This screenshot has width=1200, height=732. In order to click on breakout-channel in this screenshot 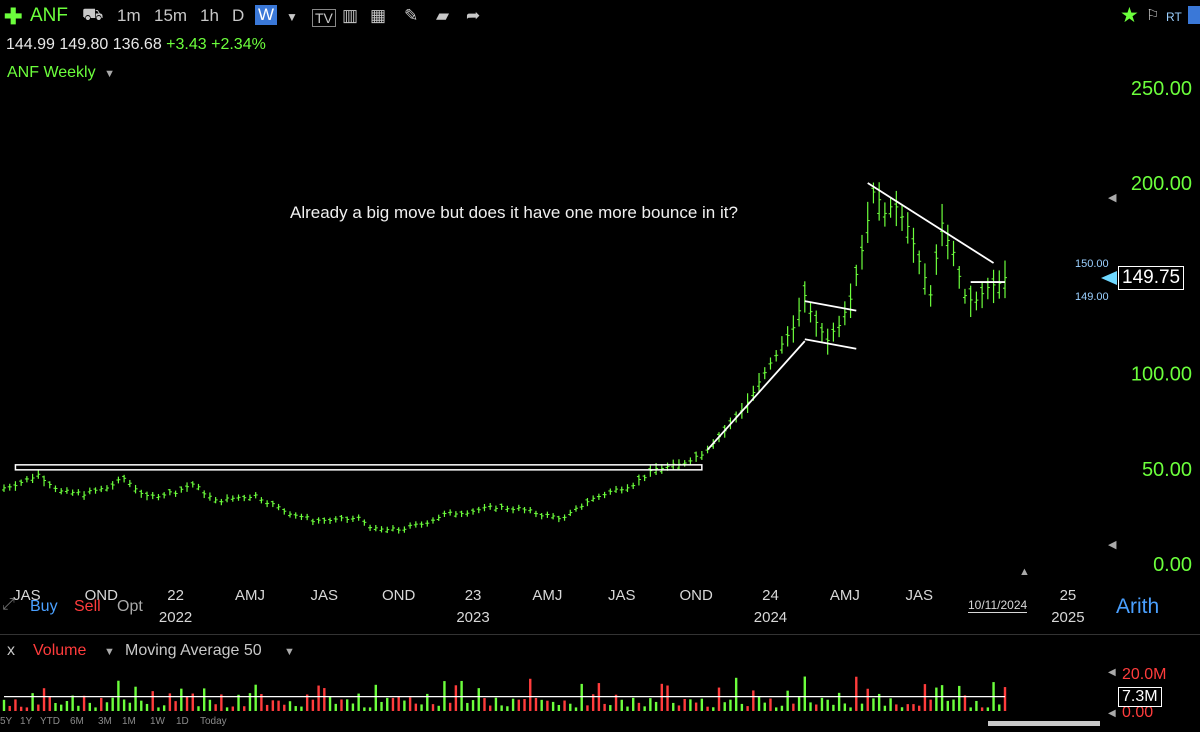, I will do `click(358, 467)`.